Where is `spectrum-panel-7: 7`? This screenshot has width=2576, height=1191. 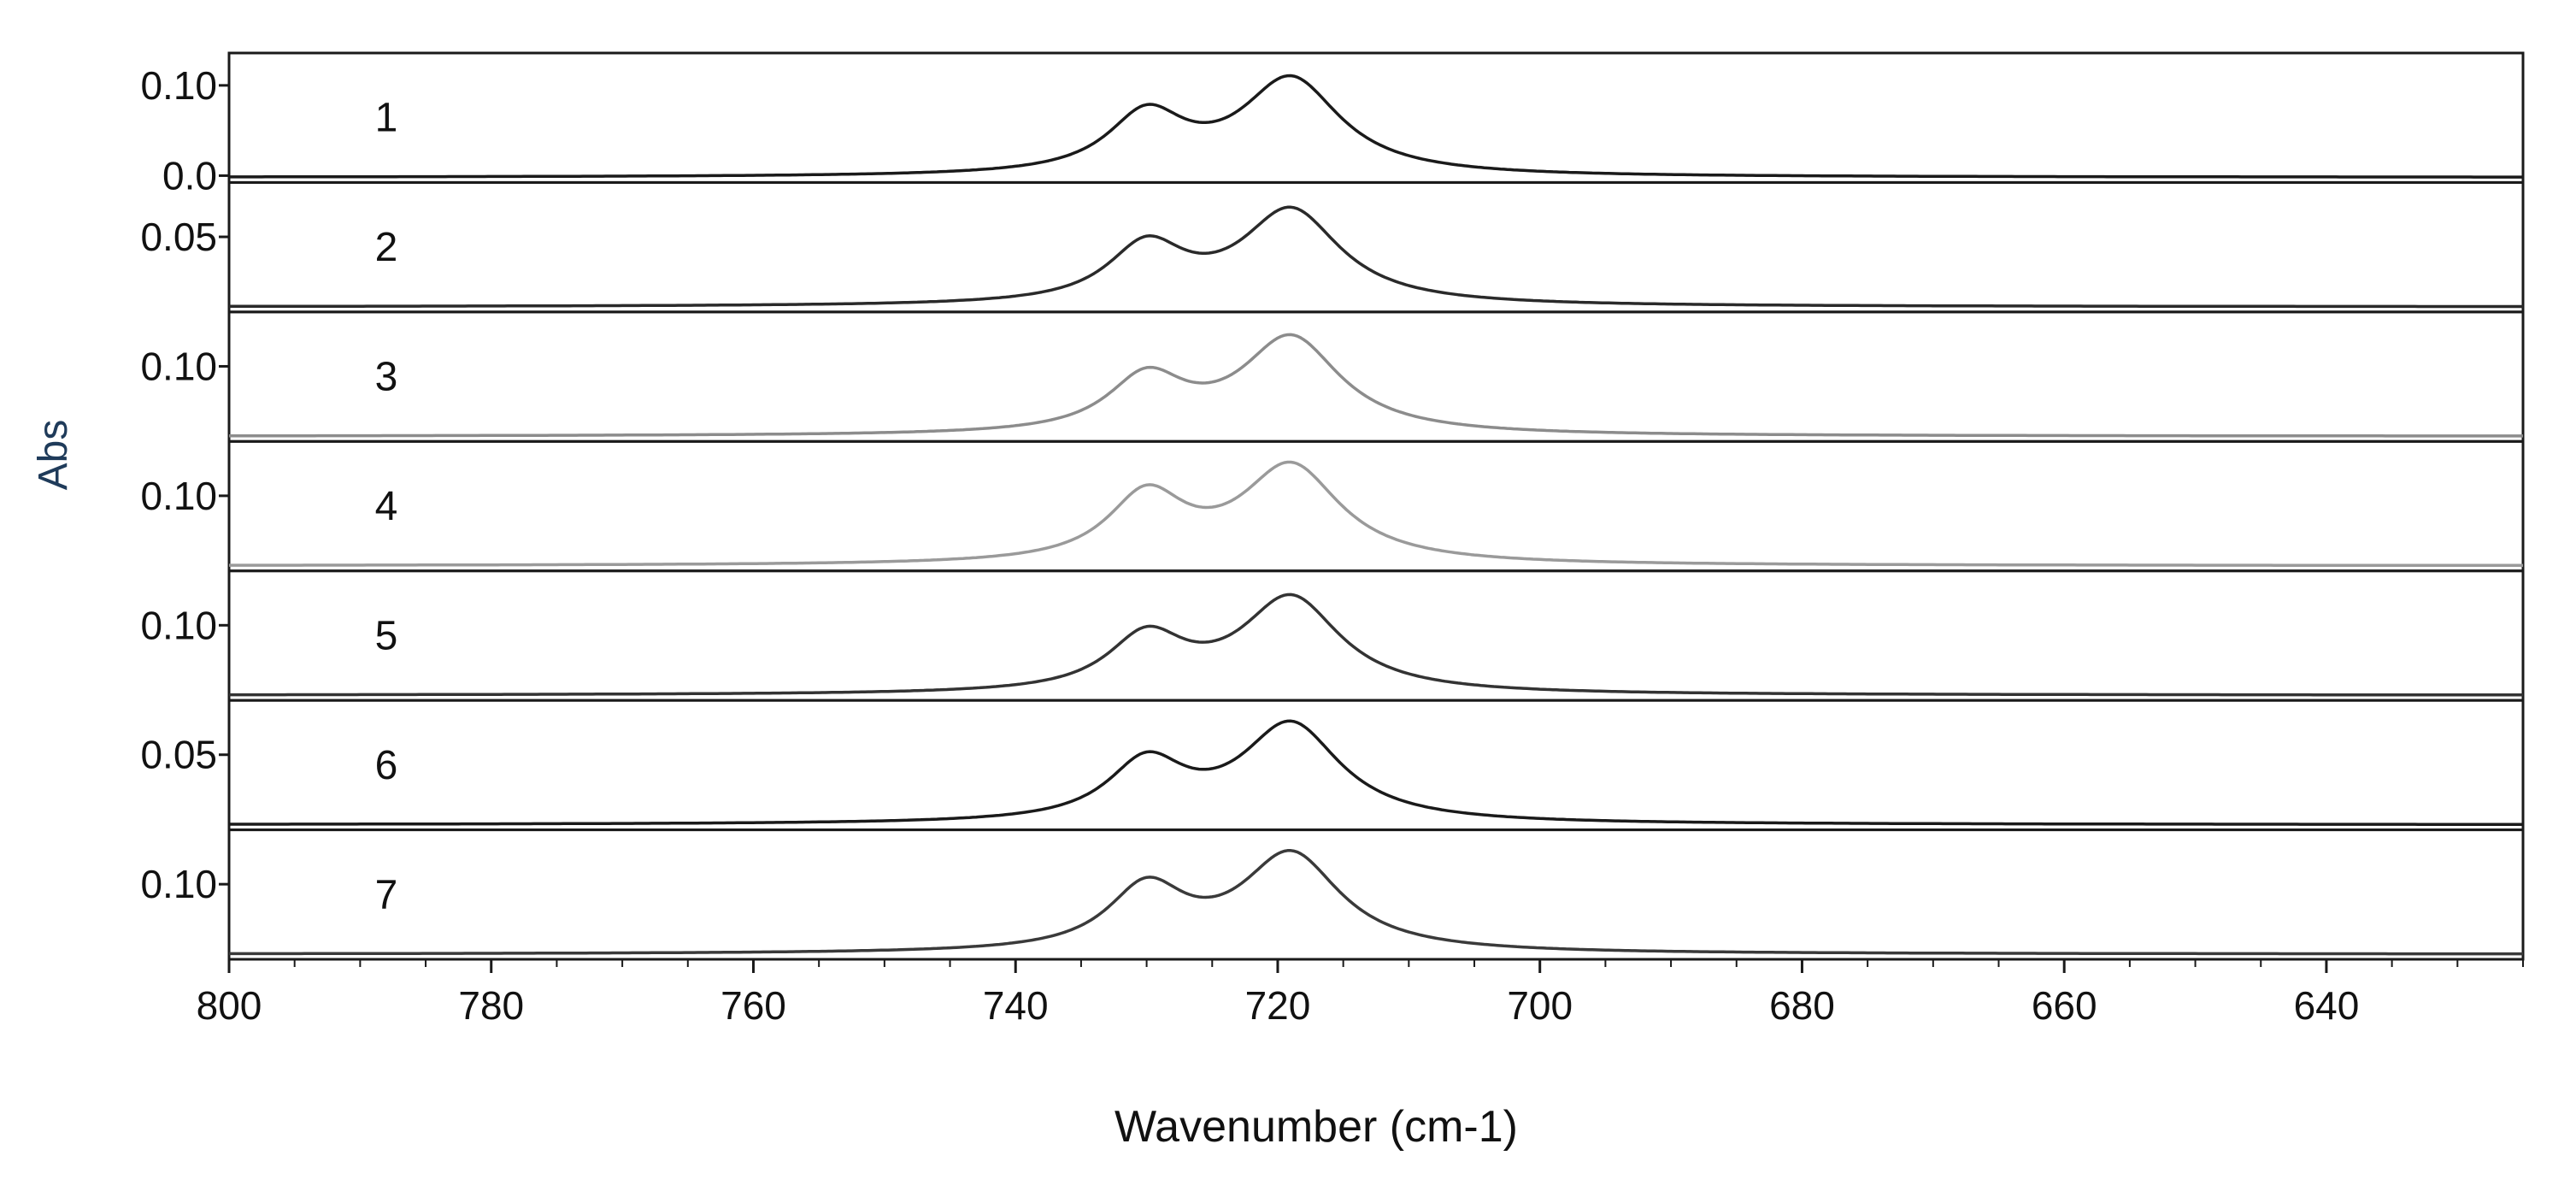 spectrum-panel-7: 7 is located at coordinates (1376, 894).